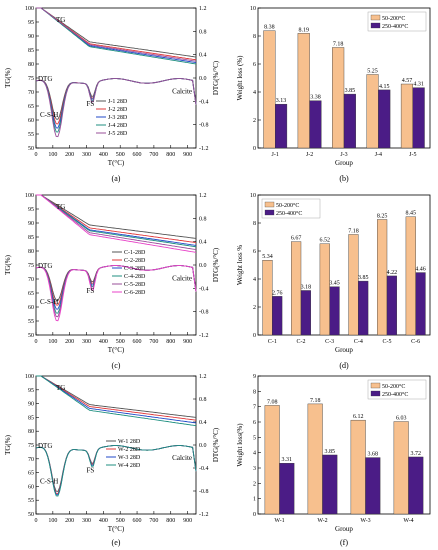  Describe the element at coordinates (344, 178) in the screenshot. I see `panel-label: (b)` at that location.